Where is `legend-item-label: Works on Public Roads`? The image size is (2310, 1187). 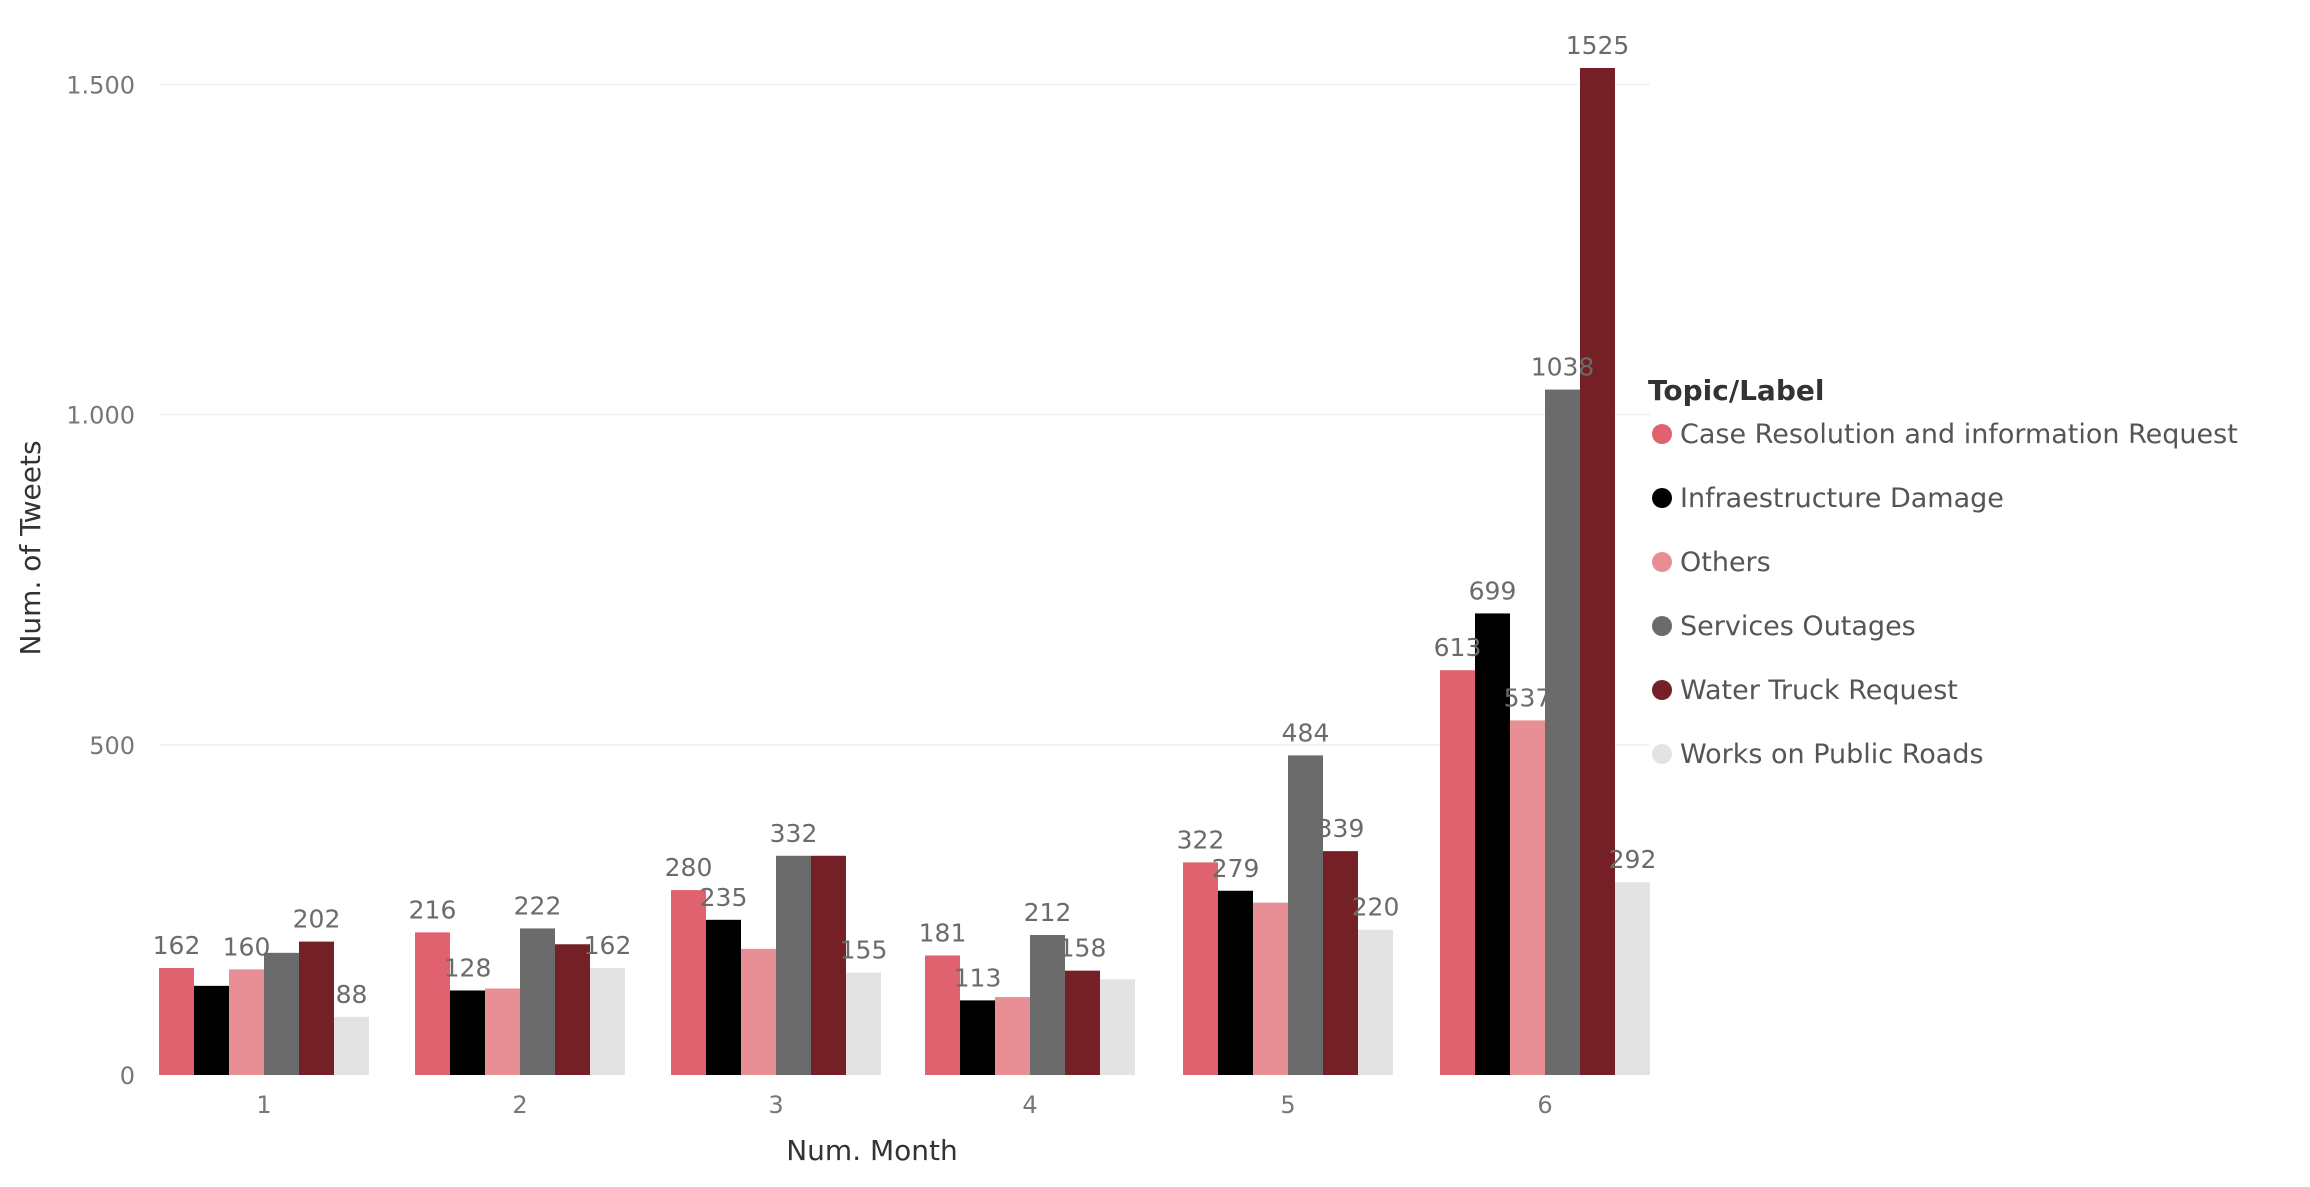 legend-item-label: Works on Public Roads is located at coordinates (1832, 754).